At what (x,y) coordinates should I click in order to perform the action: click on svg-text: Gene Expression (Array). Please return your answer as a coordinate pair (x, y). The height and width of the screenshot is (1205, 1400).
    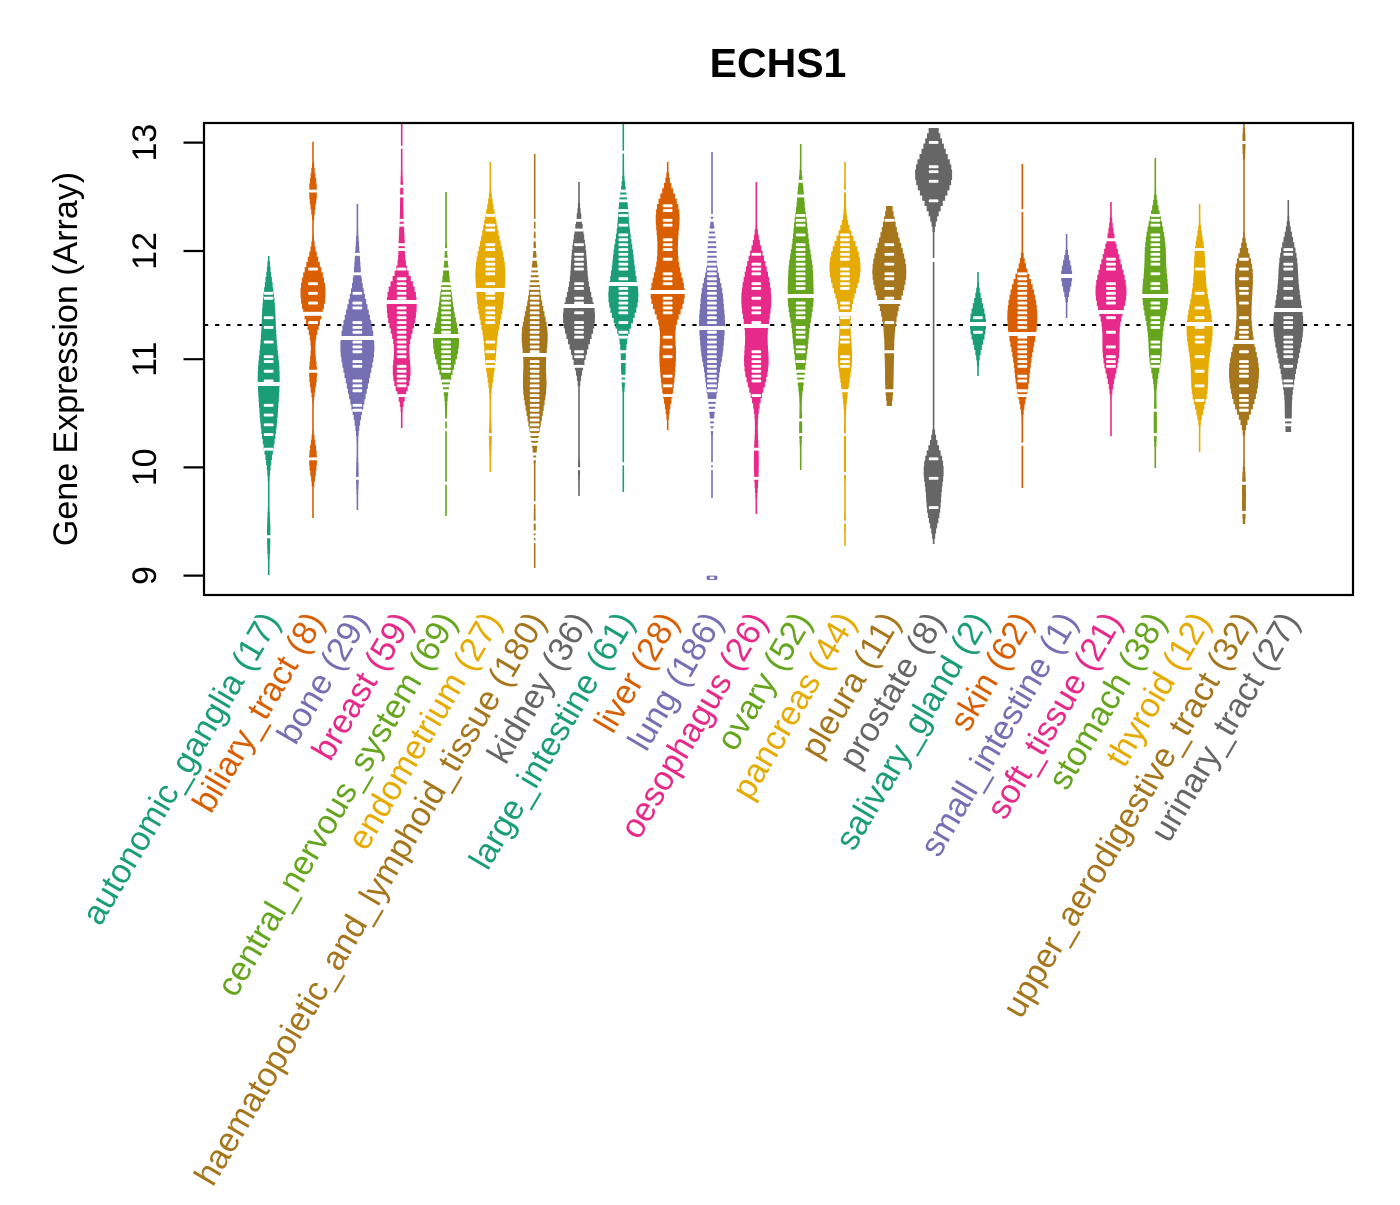
    Looking at the image, I should click on (66, 359).